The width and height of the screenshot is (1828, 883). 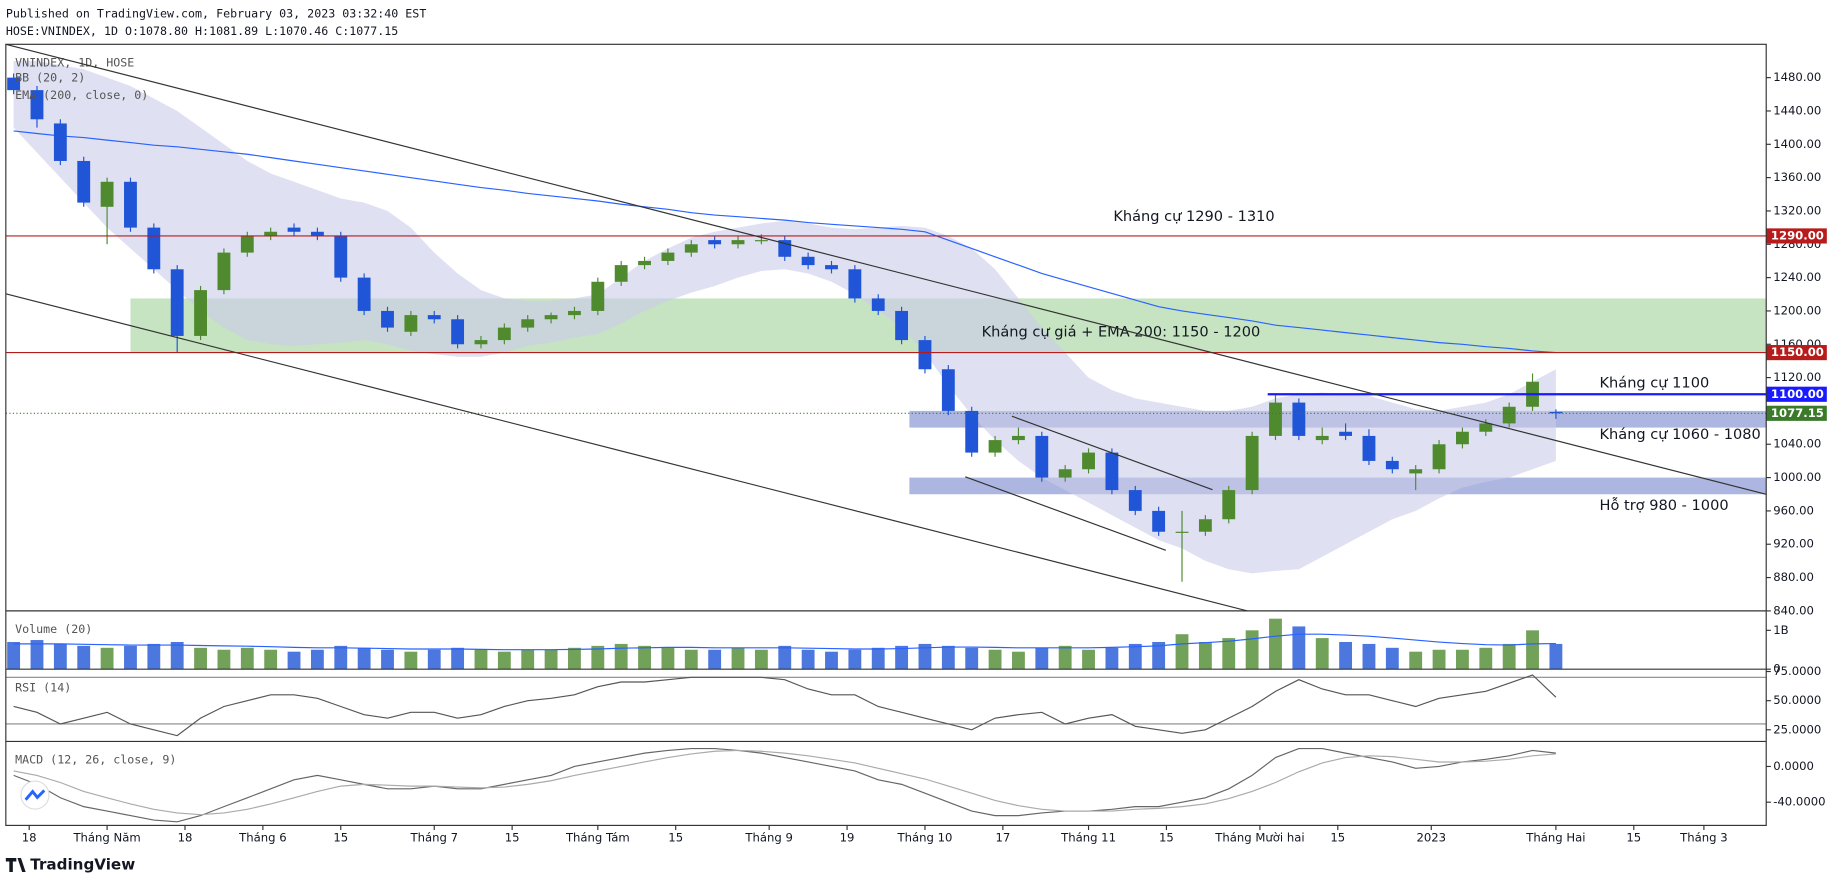 I want to click on annotation: Kháng cự 1100, so click(x=1655, y=383).